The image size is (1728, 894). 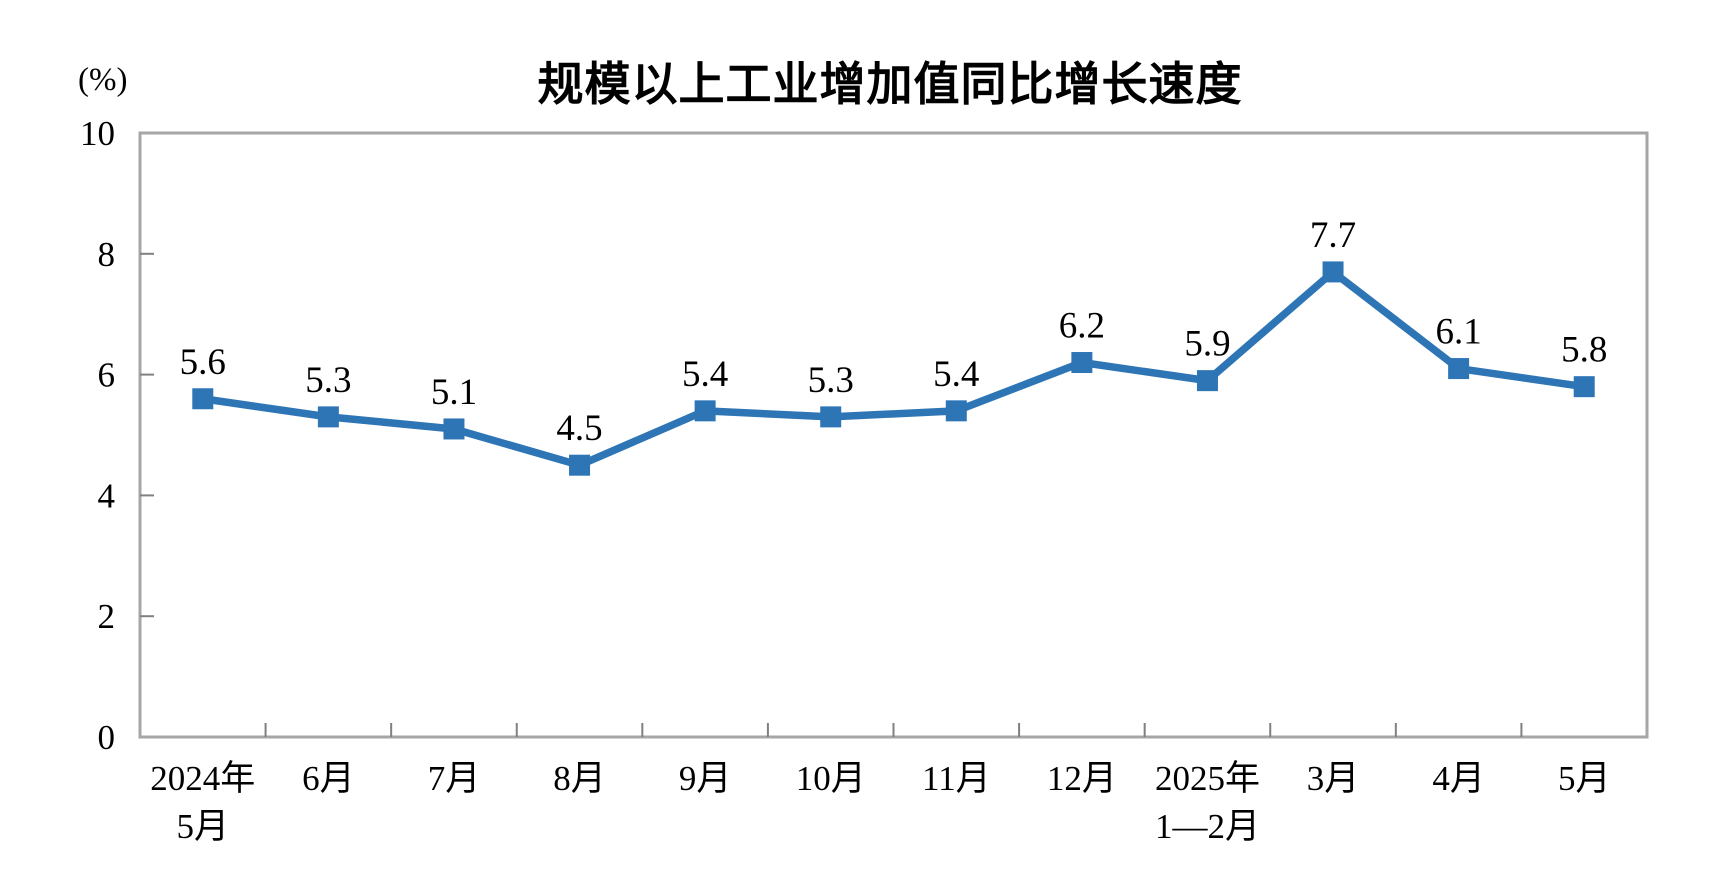 What do you see at coordinates (1458, 778) in the screenshot?
I see `x-axis-category-label: 4月` at bounding box center [1458, 778].